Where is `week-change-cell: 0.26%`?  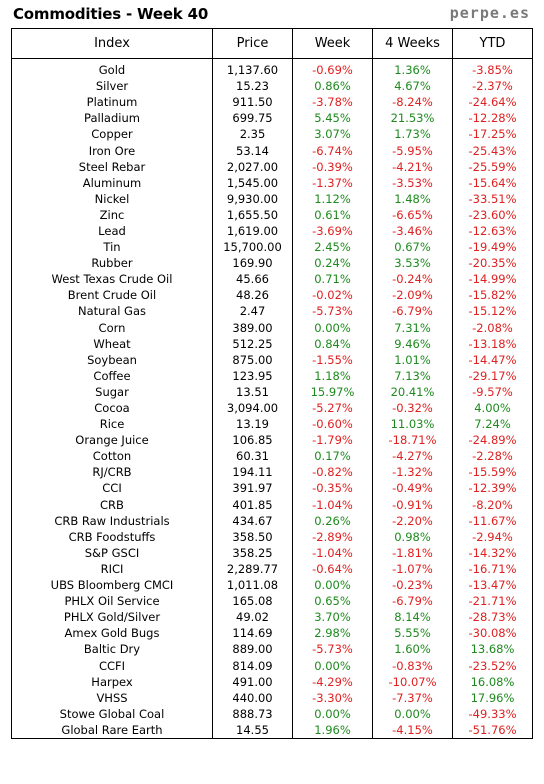 week-change-cell: 0.26% is located at coordinates (332, 520).